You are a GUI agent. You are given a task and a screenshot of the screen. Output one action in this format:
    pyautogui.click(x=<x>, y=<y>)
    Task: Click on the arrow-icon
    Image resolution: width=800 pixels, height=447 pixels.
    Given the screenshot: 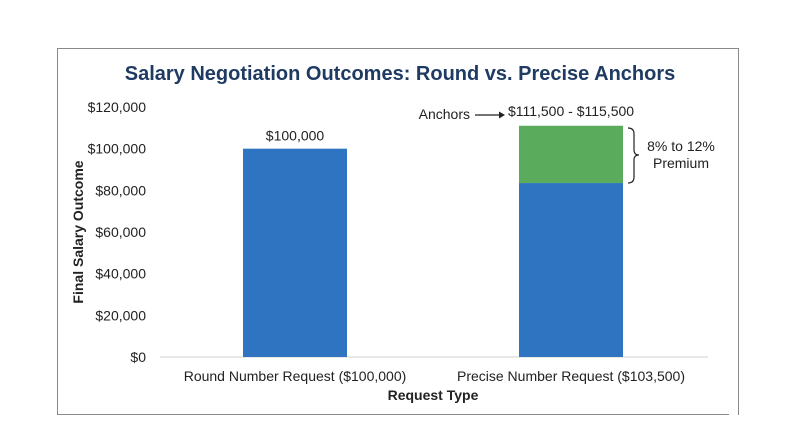 What is the action you would take?
    pyautogui.click(x=490, y=115)
    